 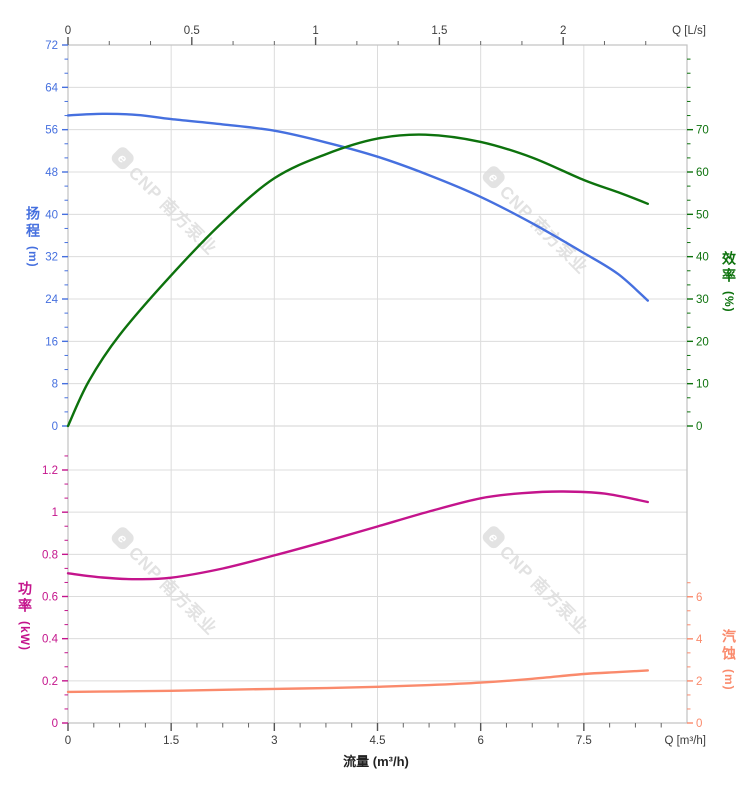 I want to click on bottom-axis-tick-label: 4.5, so click(x=378, y=741).